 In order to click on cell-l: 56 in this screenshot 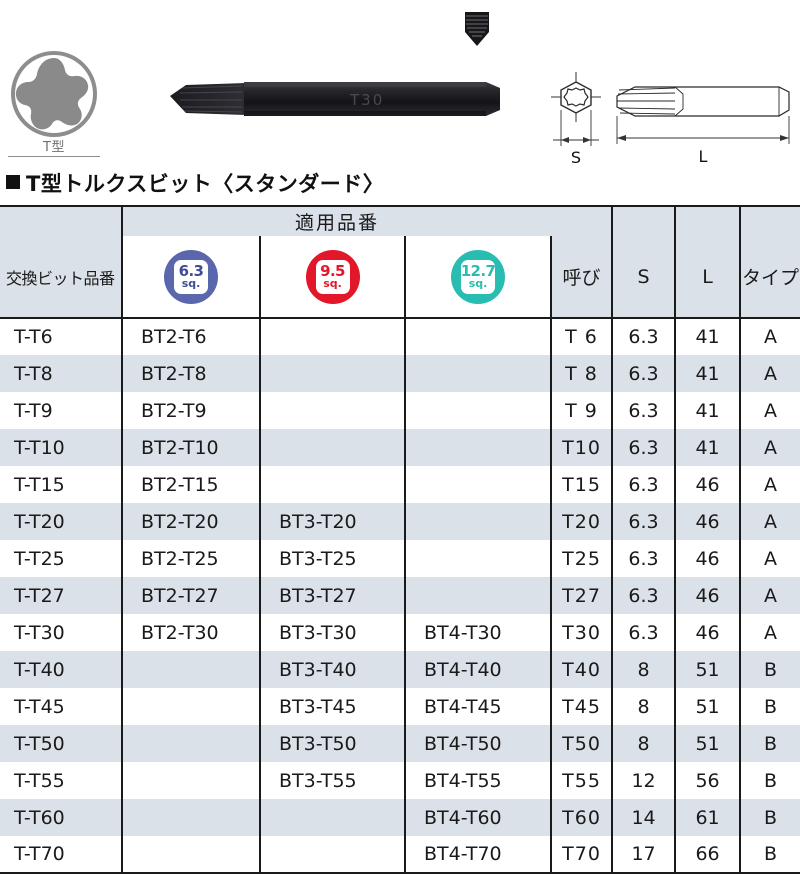, I will do `click(708, 780)`.